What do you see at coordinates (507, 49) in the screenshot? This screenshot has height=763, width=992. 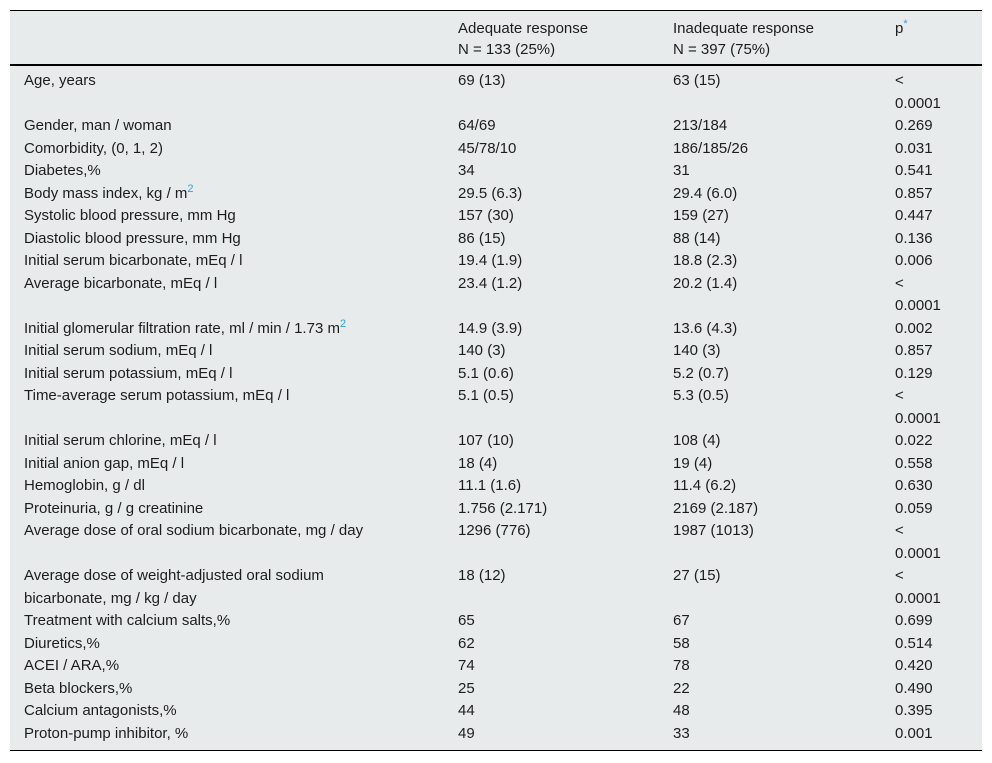 I see `header-adequate-n: N = 133 (25%)` at bounding box center [507, 49].